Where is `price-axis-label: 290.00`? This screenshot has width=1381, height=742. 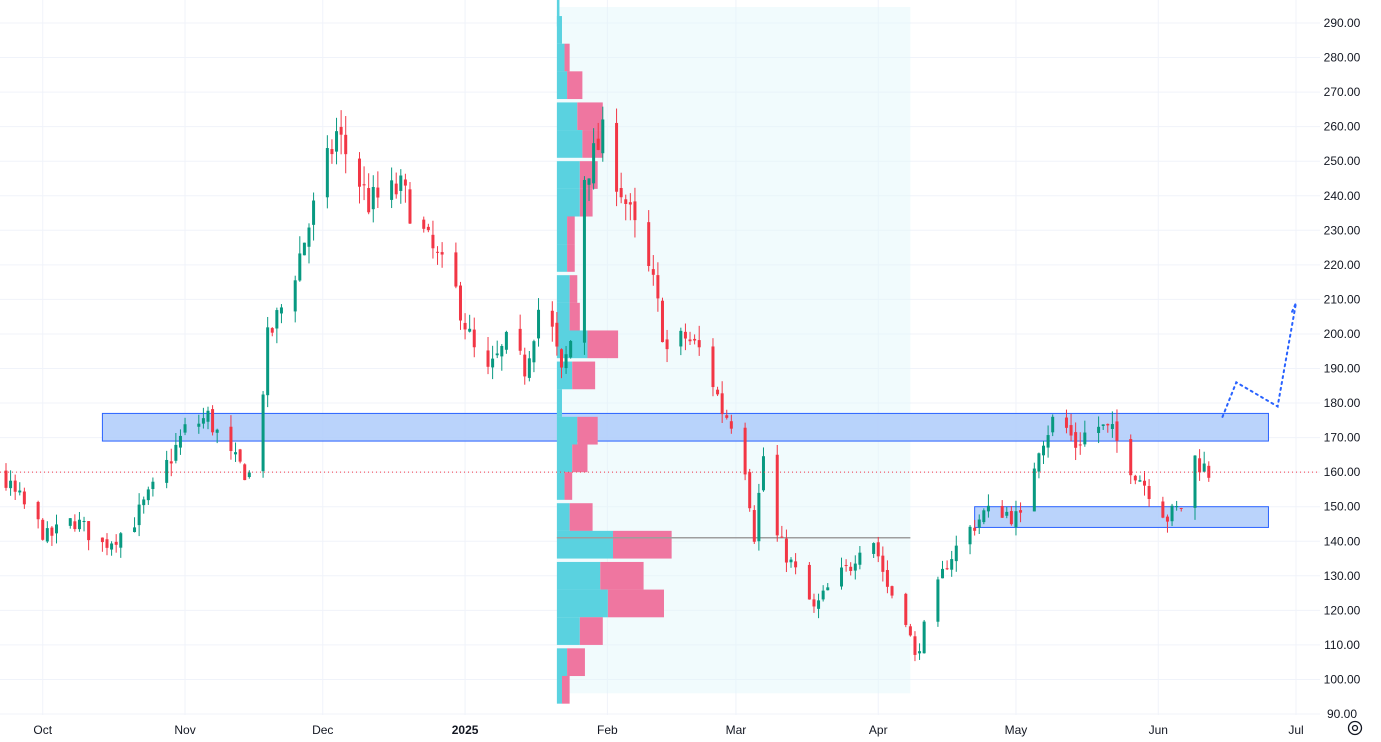 price-axis-label: 290.00 is located at coordinates (1342, 23).